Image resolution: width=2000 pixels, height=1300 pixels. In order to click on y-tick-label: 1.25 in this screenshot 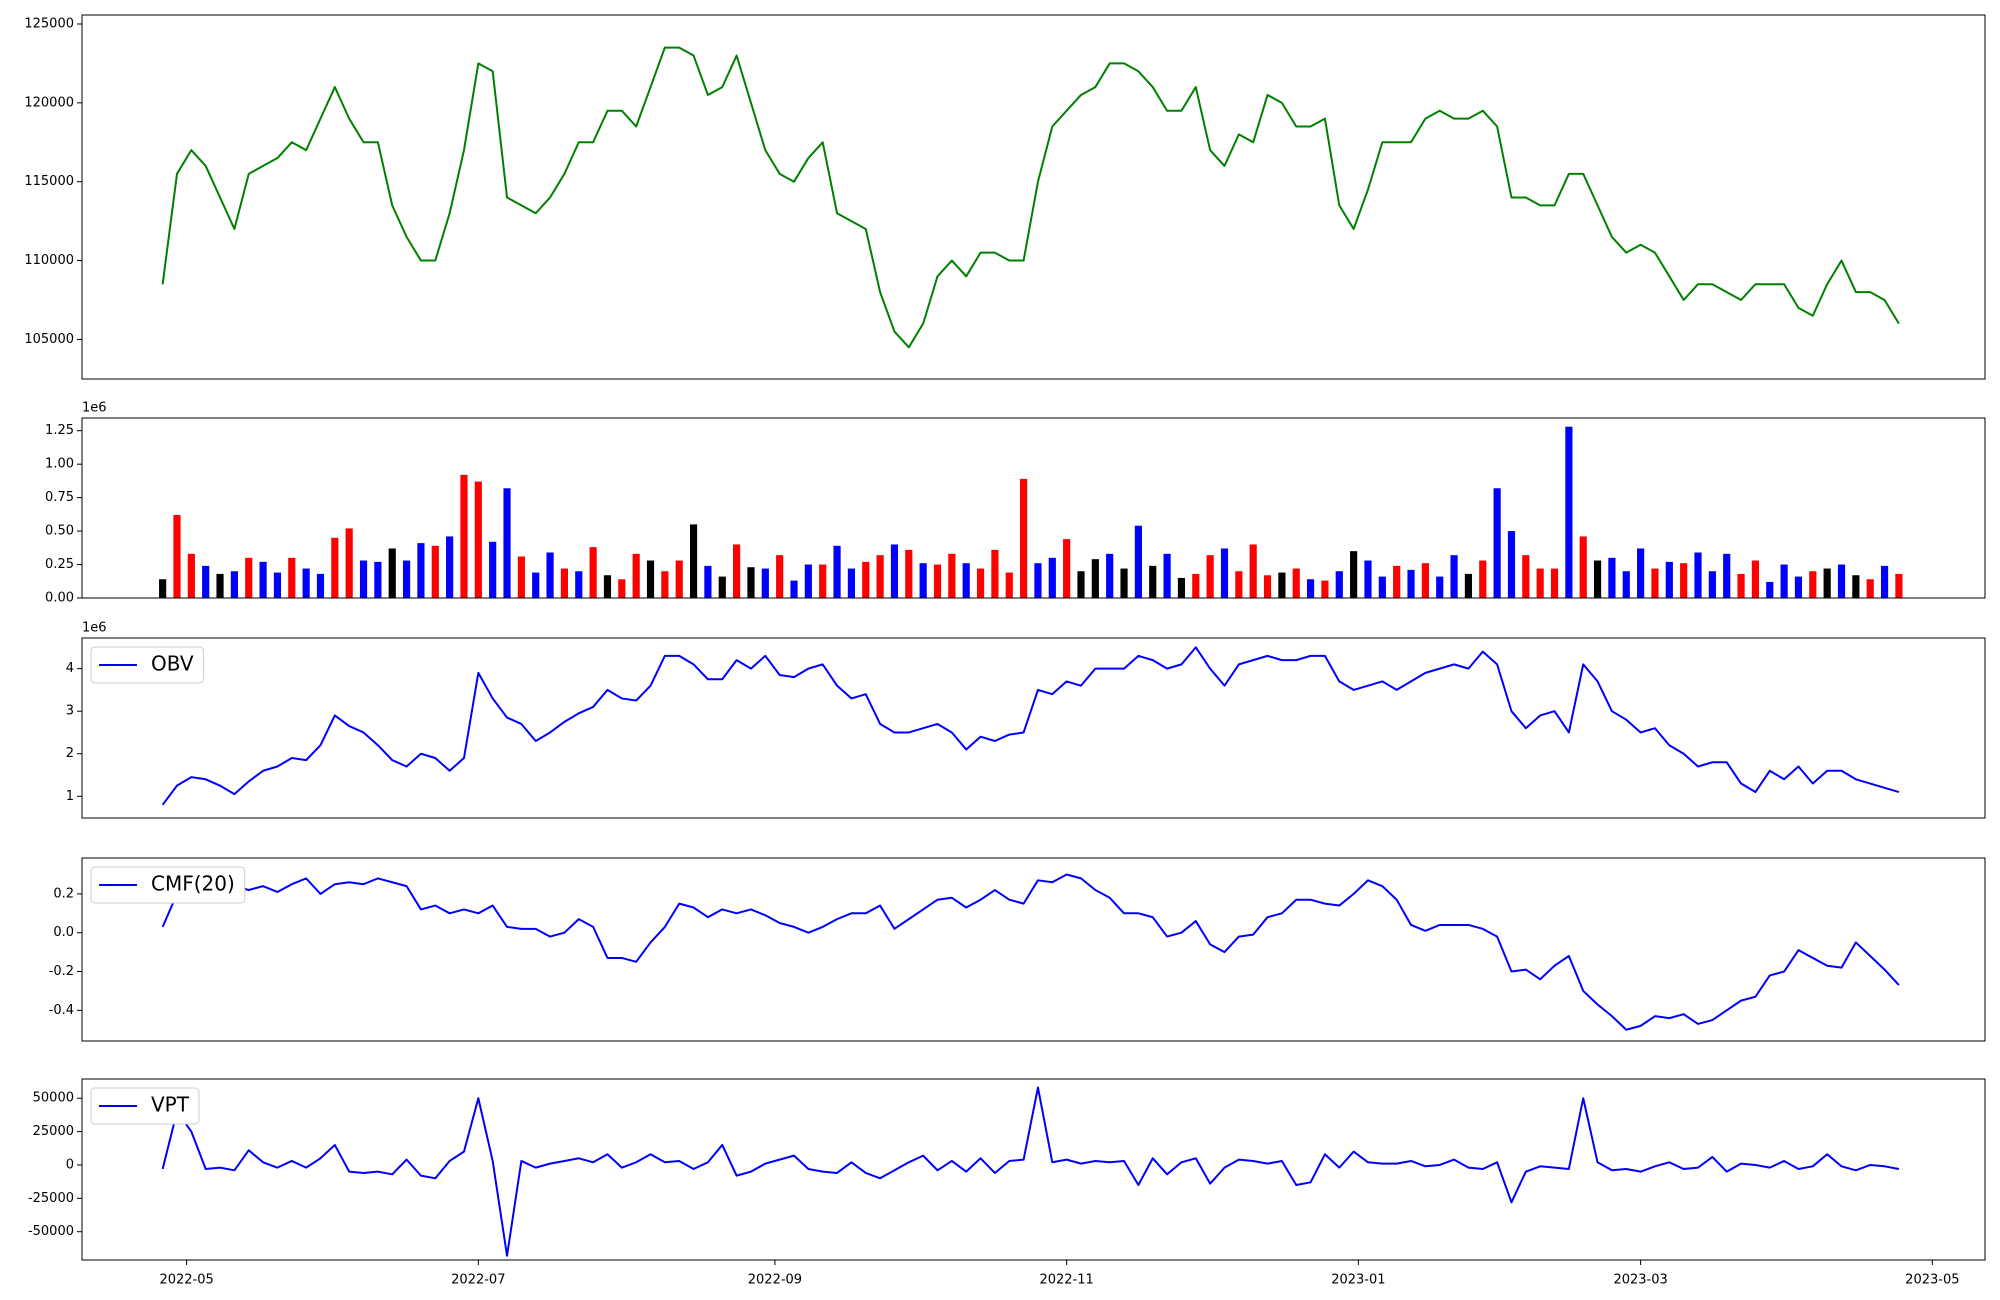, I will do `click(59, 430)`.